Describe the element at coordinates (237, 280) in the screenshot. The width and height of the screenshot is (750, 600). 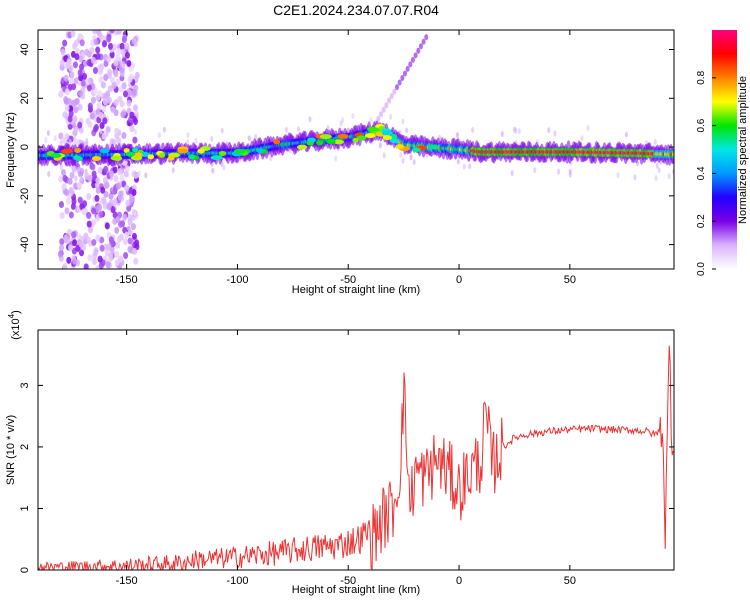
I see `spectrogram-x-tick-label: -100` at that location.